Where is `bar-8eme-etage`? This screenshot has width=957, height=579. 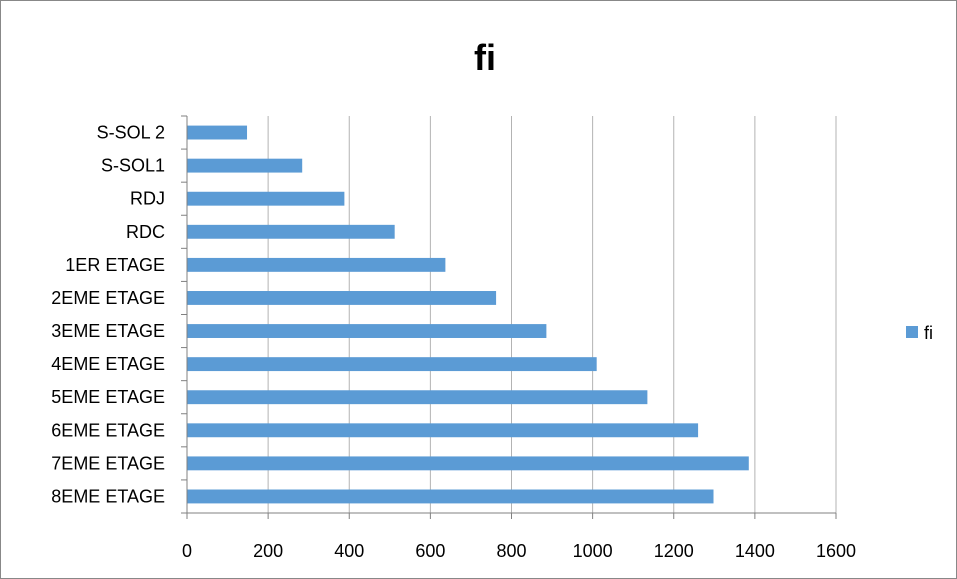
bar-8eme-etage is located at coordinates (450, 496).